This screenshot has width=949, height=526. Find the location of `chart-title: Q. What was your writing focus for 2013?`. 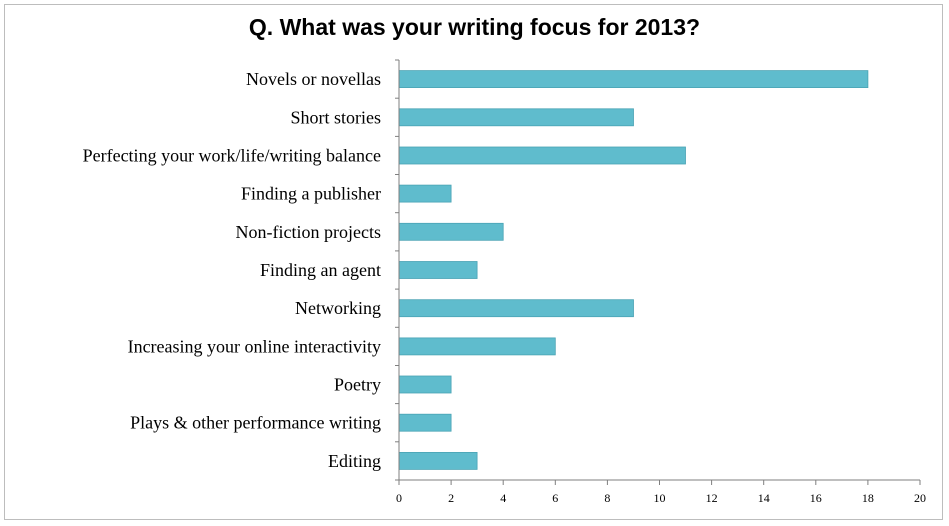

chart-title: Q. What was your writing focus for 2013? is located at coordinates (474, 27).